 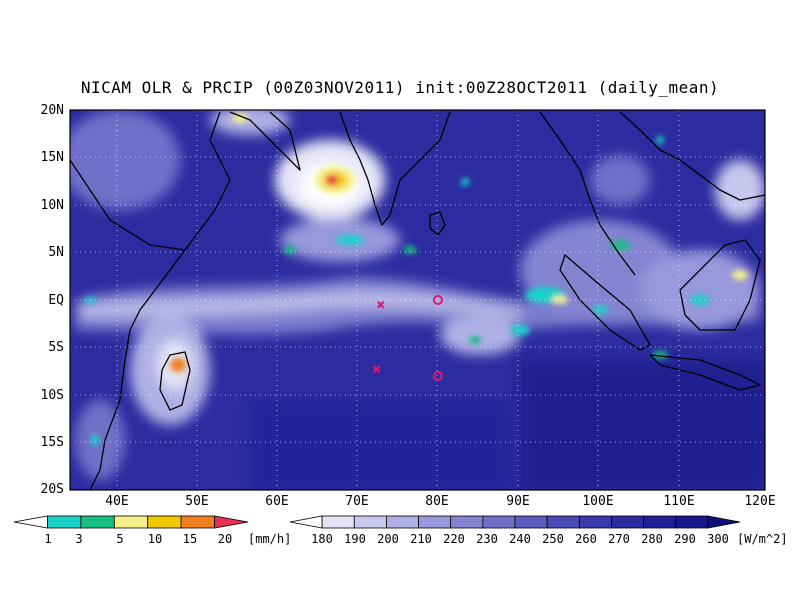 What do you see at coordinates (518, 501) in the screenshot?
I see `lon-label-90e: 90E` at bounding box center [518, 501].